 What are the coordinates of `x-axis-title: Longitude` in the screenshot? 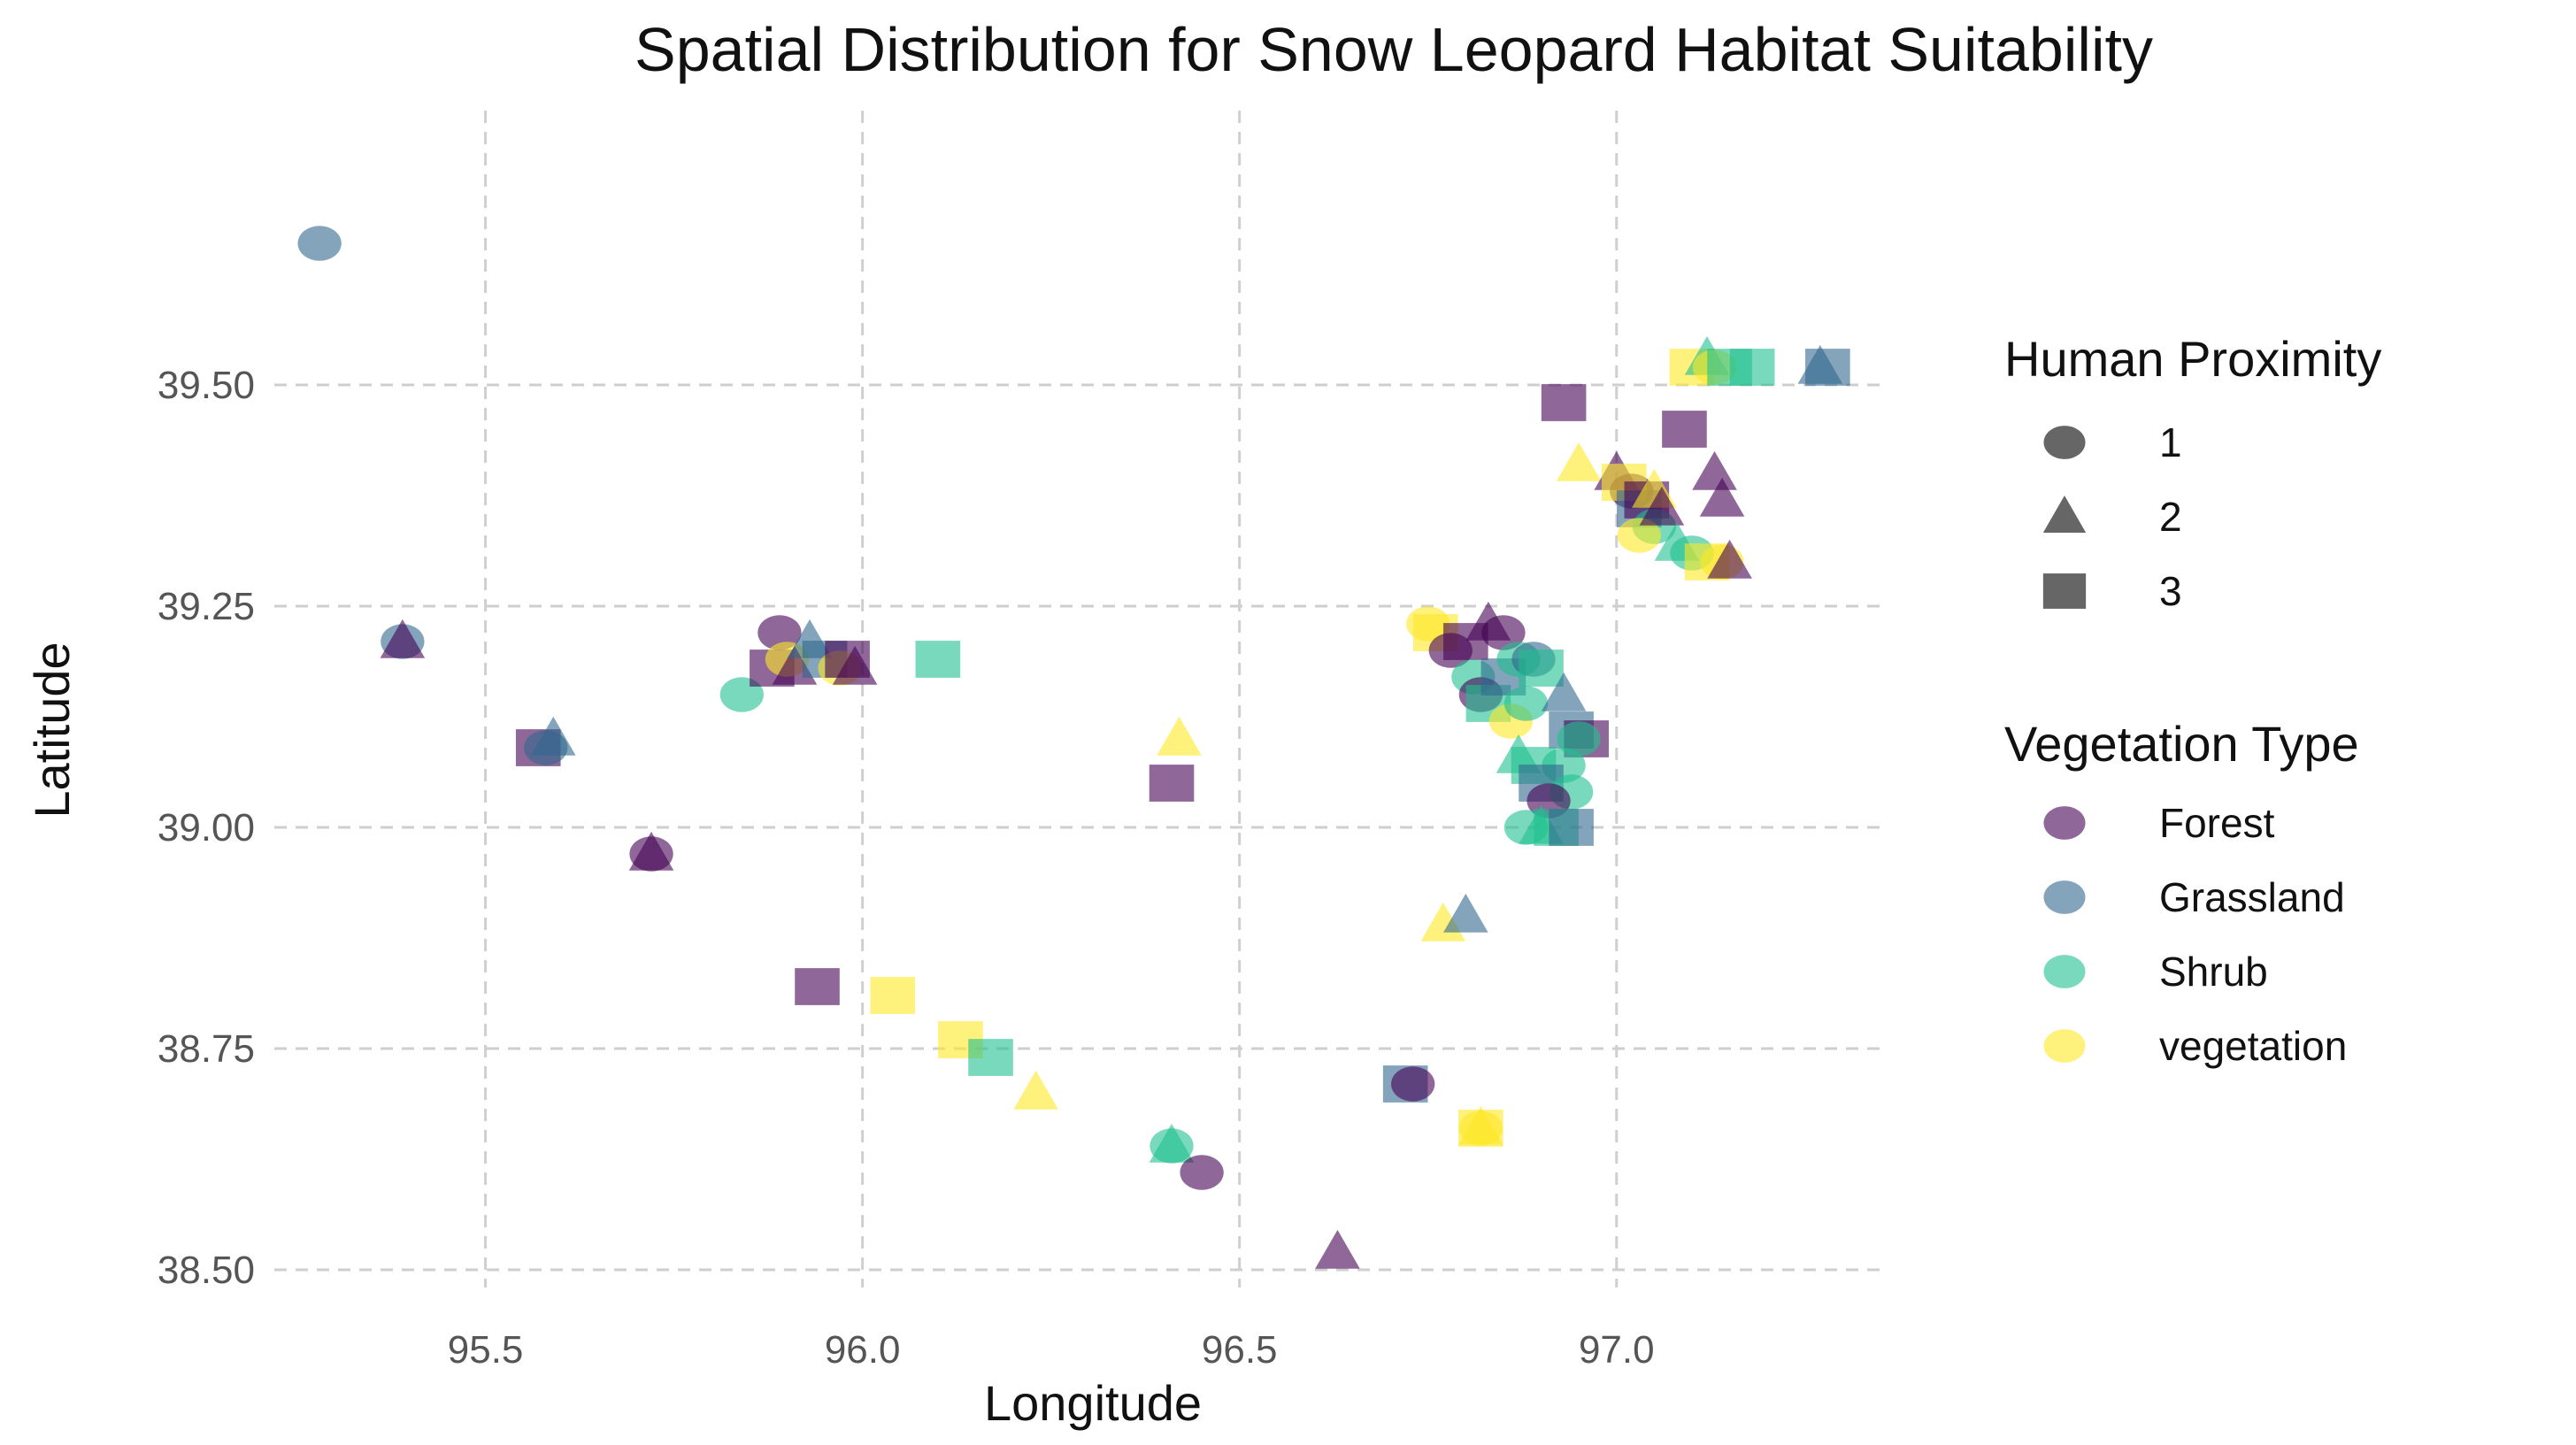 It's located at (1093, 1403).